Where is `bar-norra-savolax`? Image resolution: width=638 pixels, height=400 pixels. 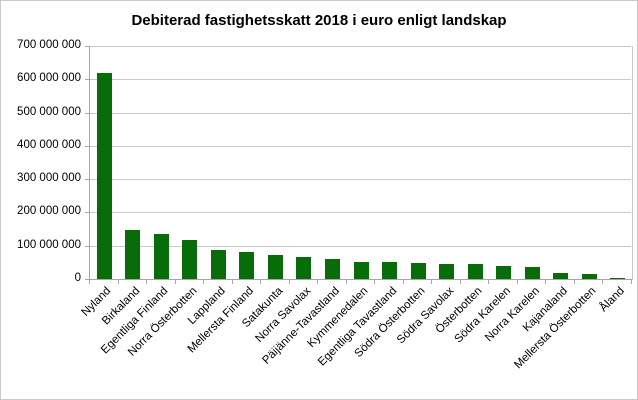 bar-norra-savolax is located at coordinates (304, 268).